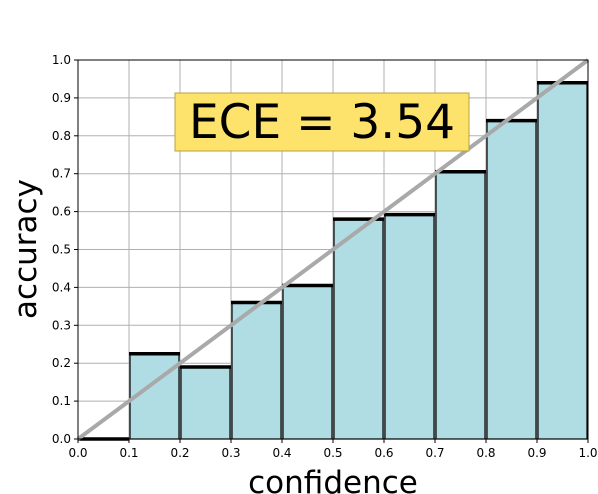  Describe the element at coordinates (536, 453) in the screenshot. I see `x-tick-label: 0.9` at that location.